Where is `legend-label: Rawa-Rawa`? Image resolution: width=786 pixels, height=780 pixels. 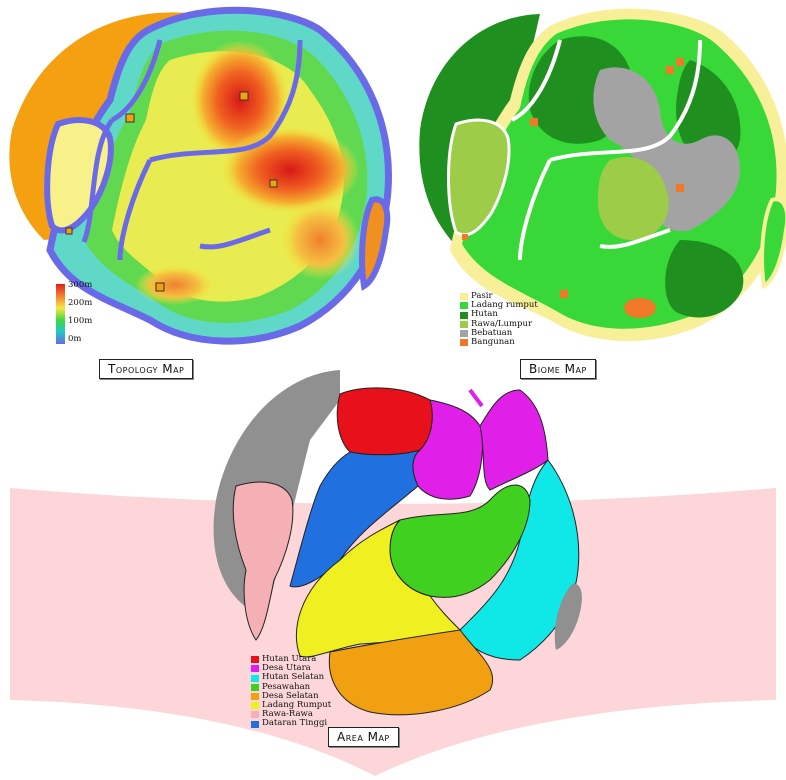
legend-label: Rawa-Rawa is located at coordinates (287, 714).